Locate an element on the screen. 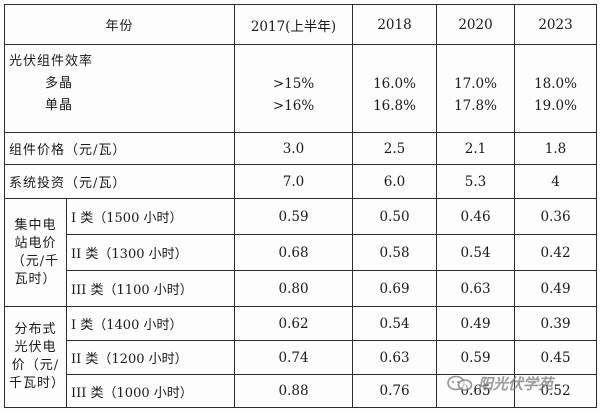 The height and width of the screenshot is (411, 600). distributed-1-2017: 0.62 is located at coordinates (294, 324).